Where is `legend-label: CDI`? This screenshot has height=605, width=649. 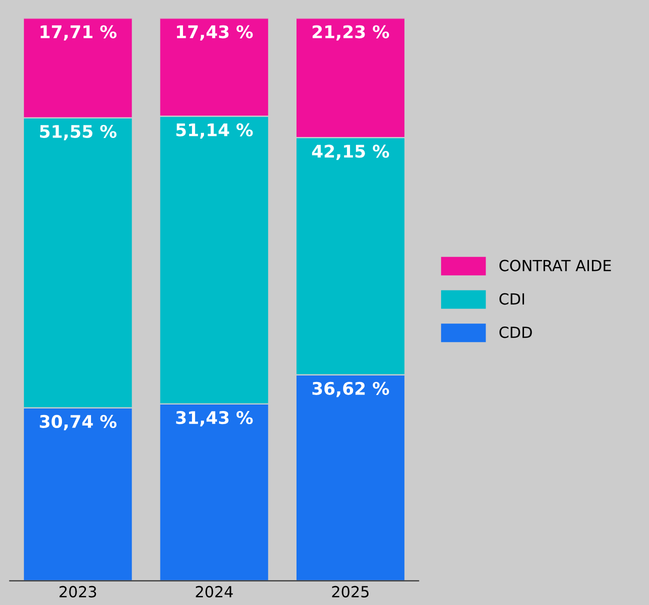 legend-label: CDI is located at coordinates (511, 299).